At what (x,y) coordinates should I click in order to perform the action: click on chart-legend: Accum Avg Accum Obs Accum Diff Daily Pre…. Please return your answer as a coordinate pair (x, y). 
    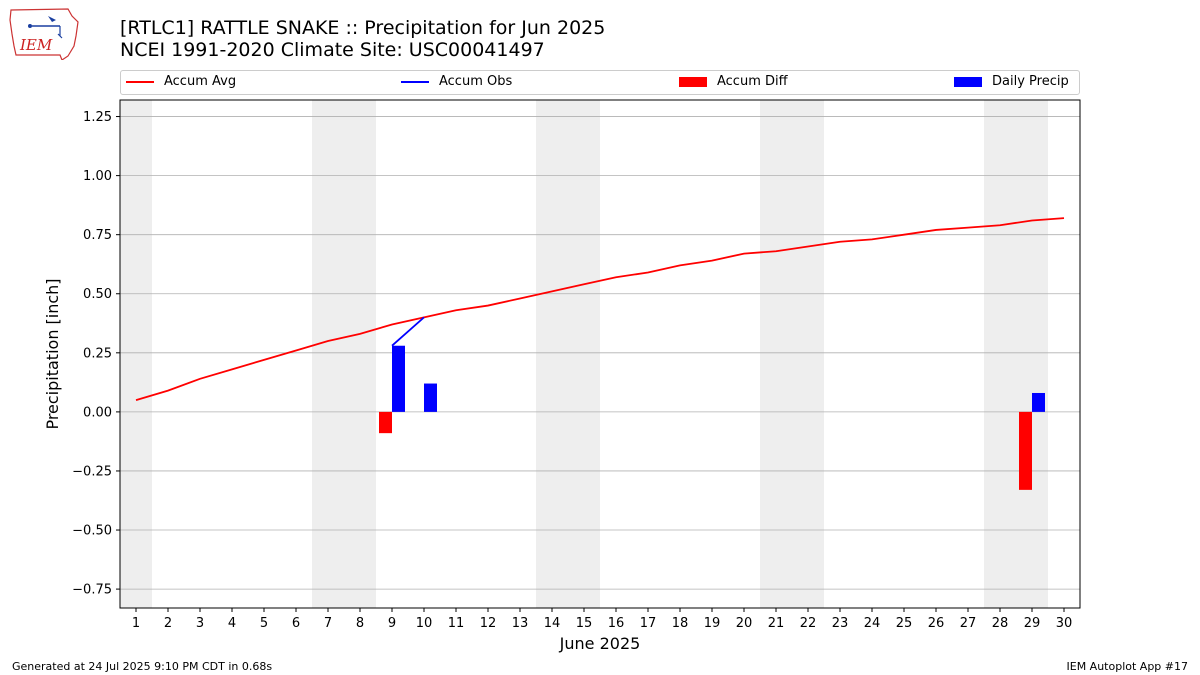
    Looking at the image, I should click on (600, 82).